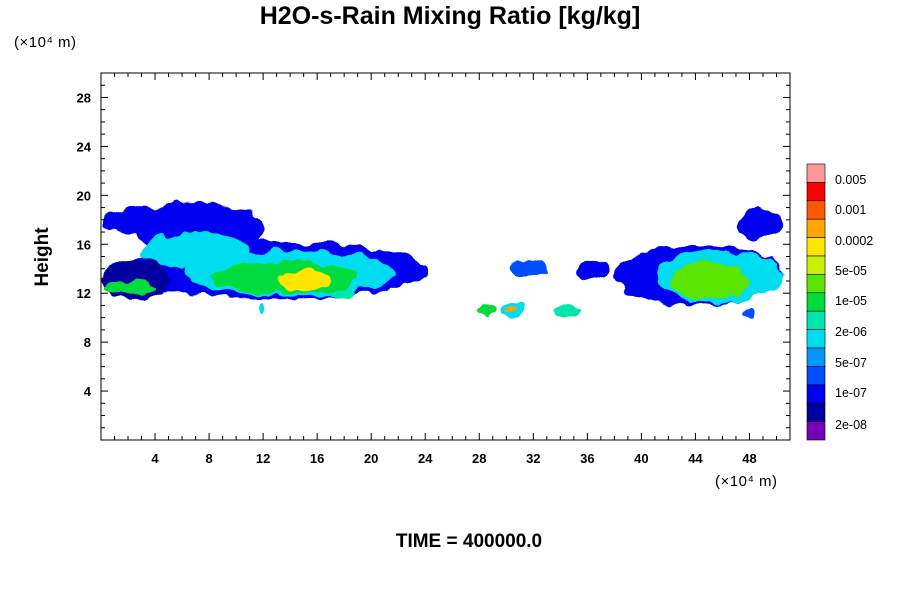  What do you see at coordinates (695, 458) in the screenshot?
I see `x-tick-label: 44` at bounding box center [695, 458].